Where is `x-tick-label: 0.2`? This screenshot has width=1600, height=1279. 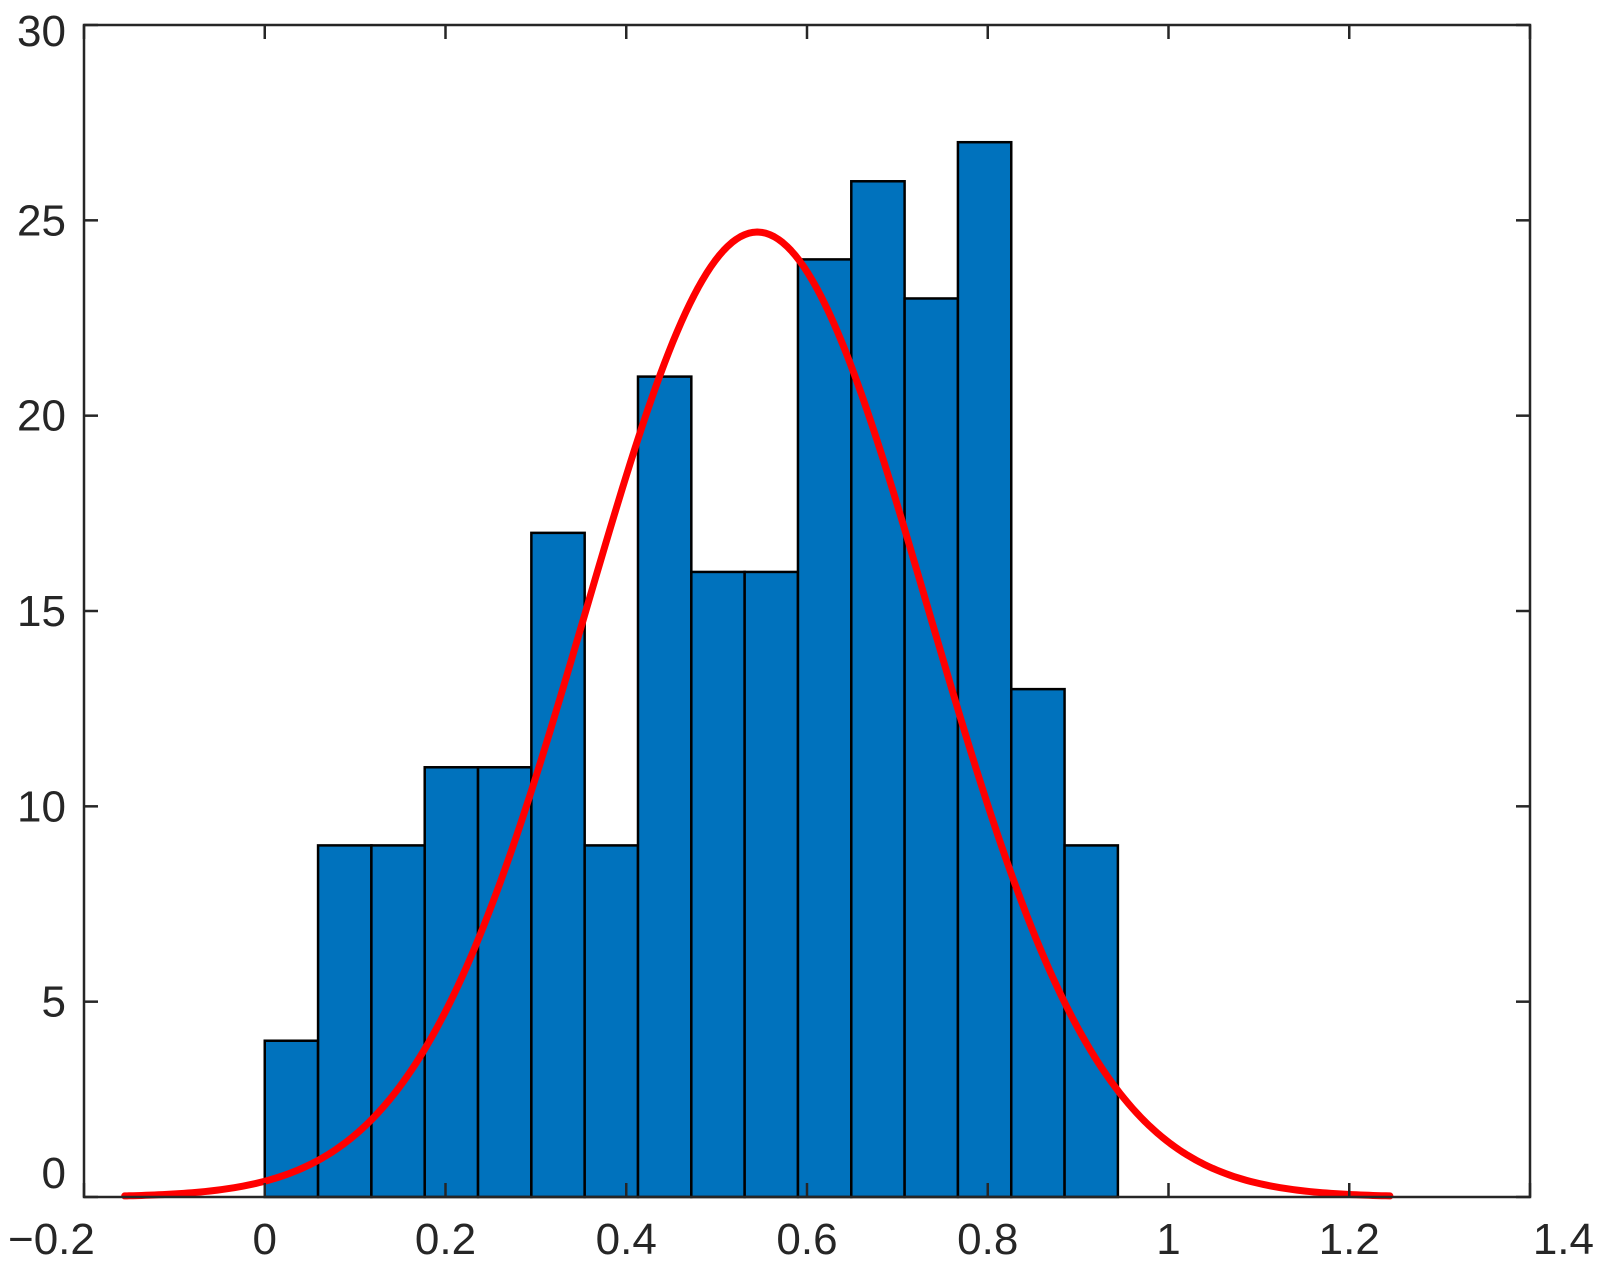
x-tick-label: 0.2 is located at coordinates (445, 1239).